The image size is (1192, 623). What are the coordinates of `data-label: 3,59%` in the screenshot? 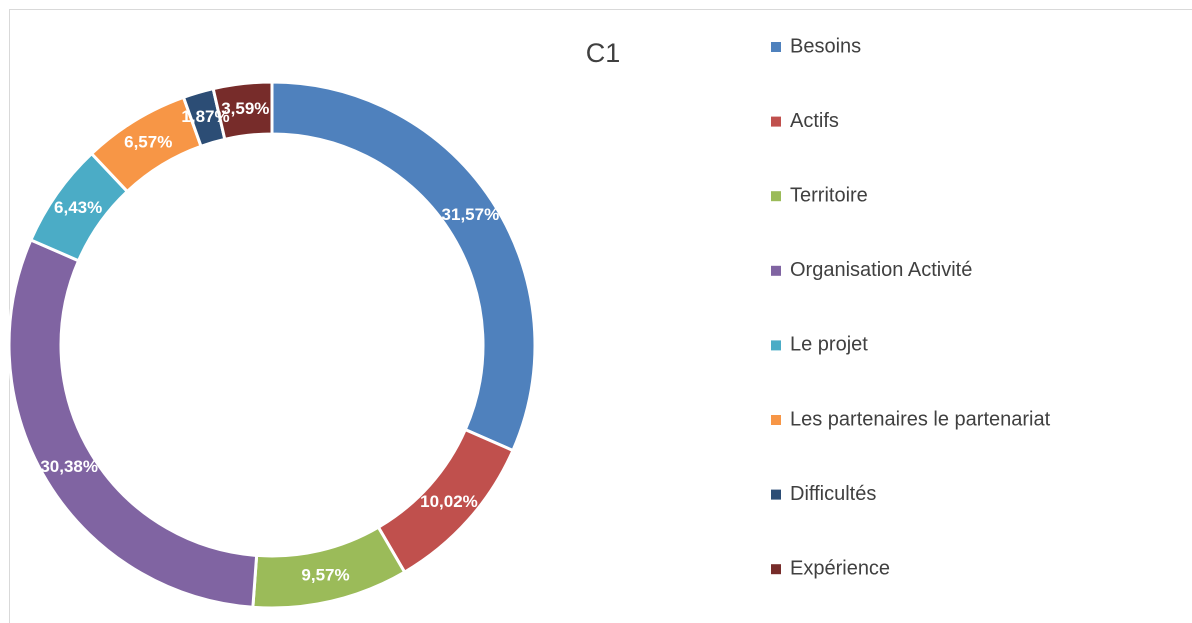 It's located at (245, 108).